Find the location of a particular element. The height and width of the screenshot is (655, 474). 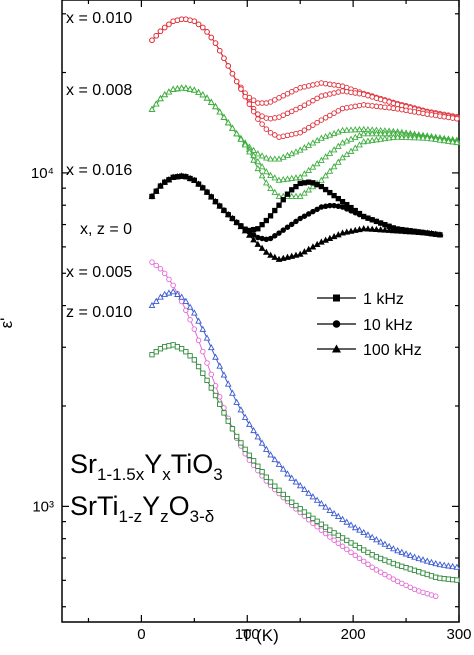

x-tick-label: 300 is located at coordinates (458, 634).